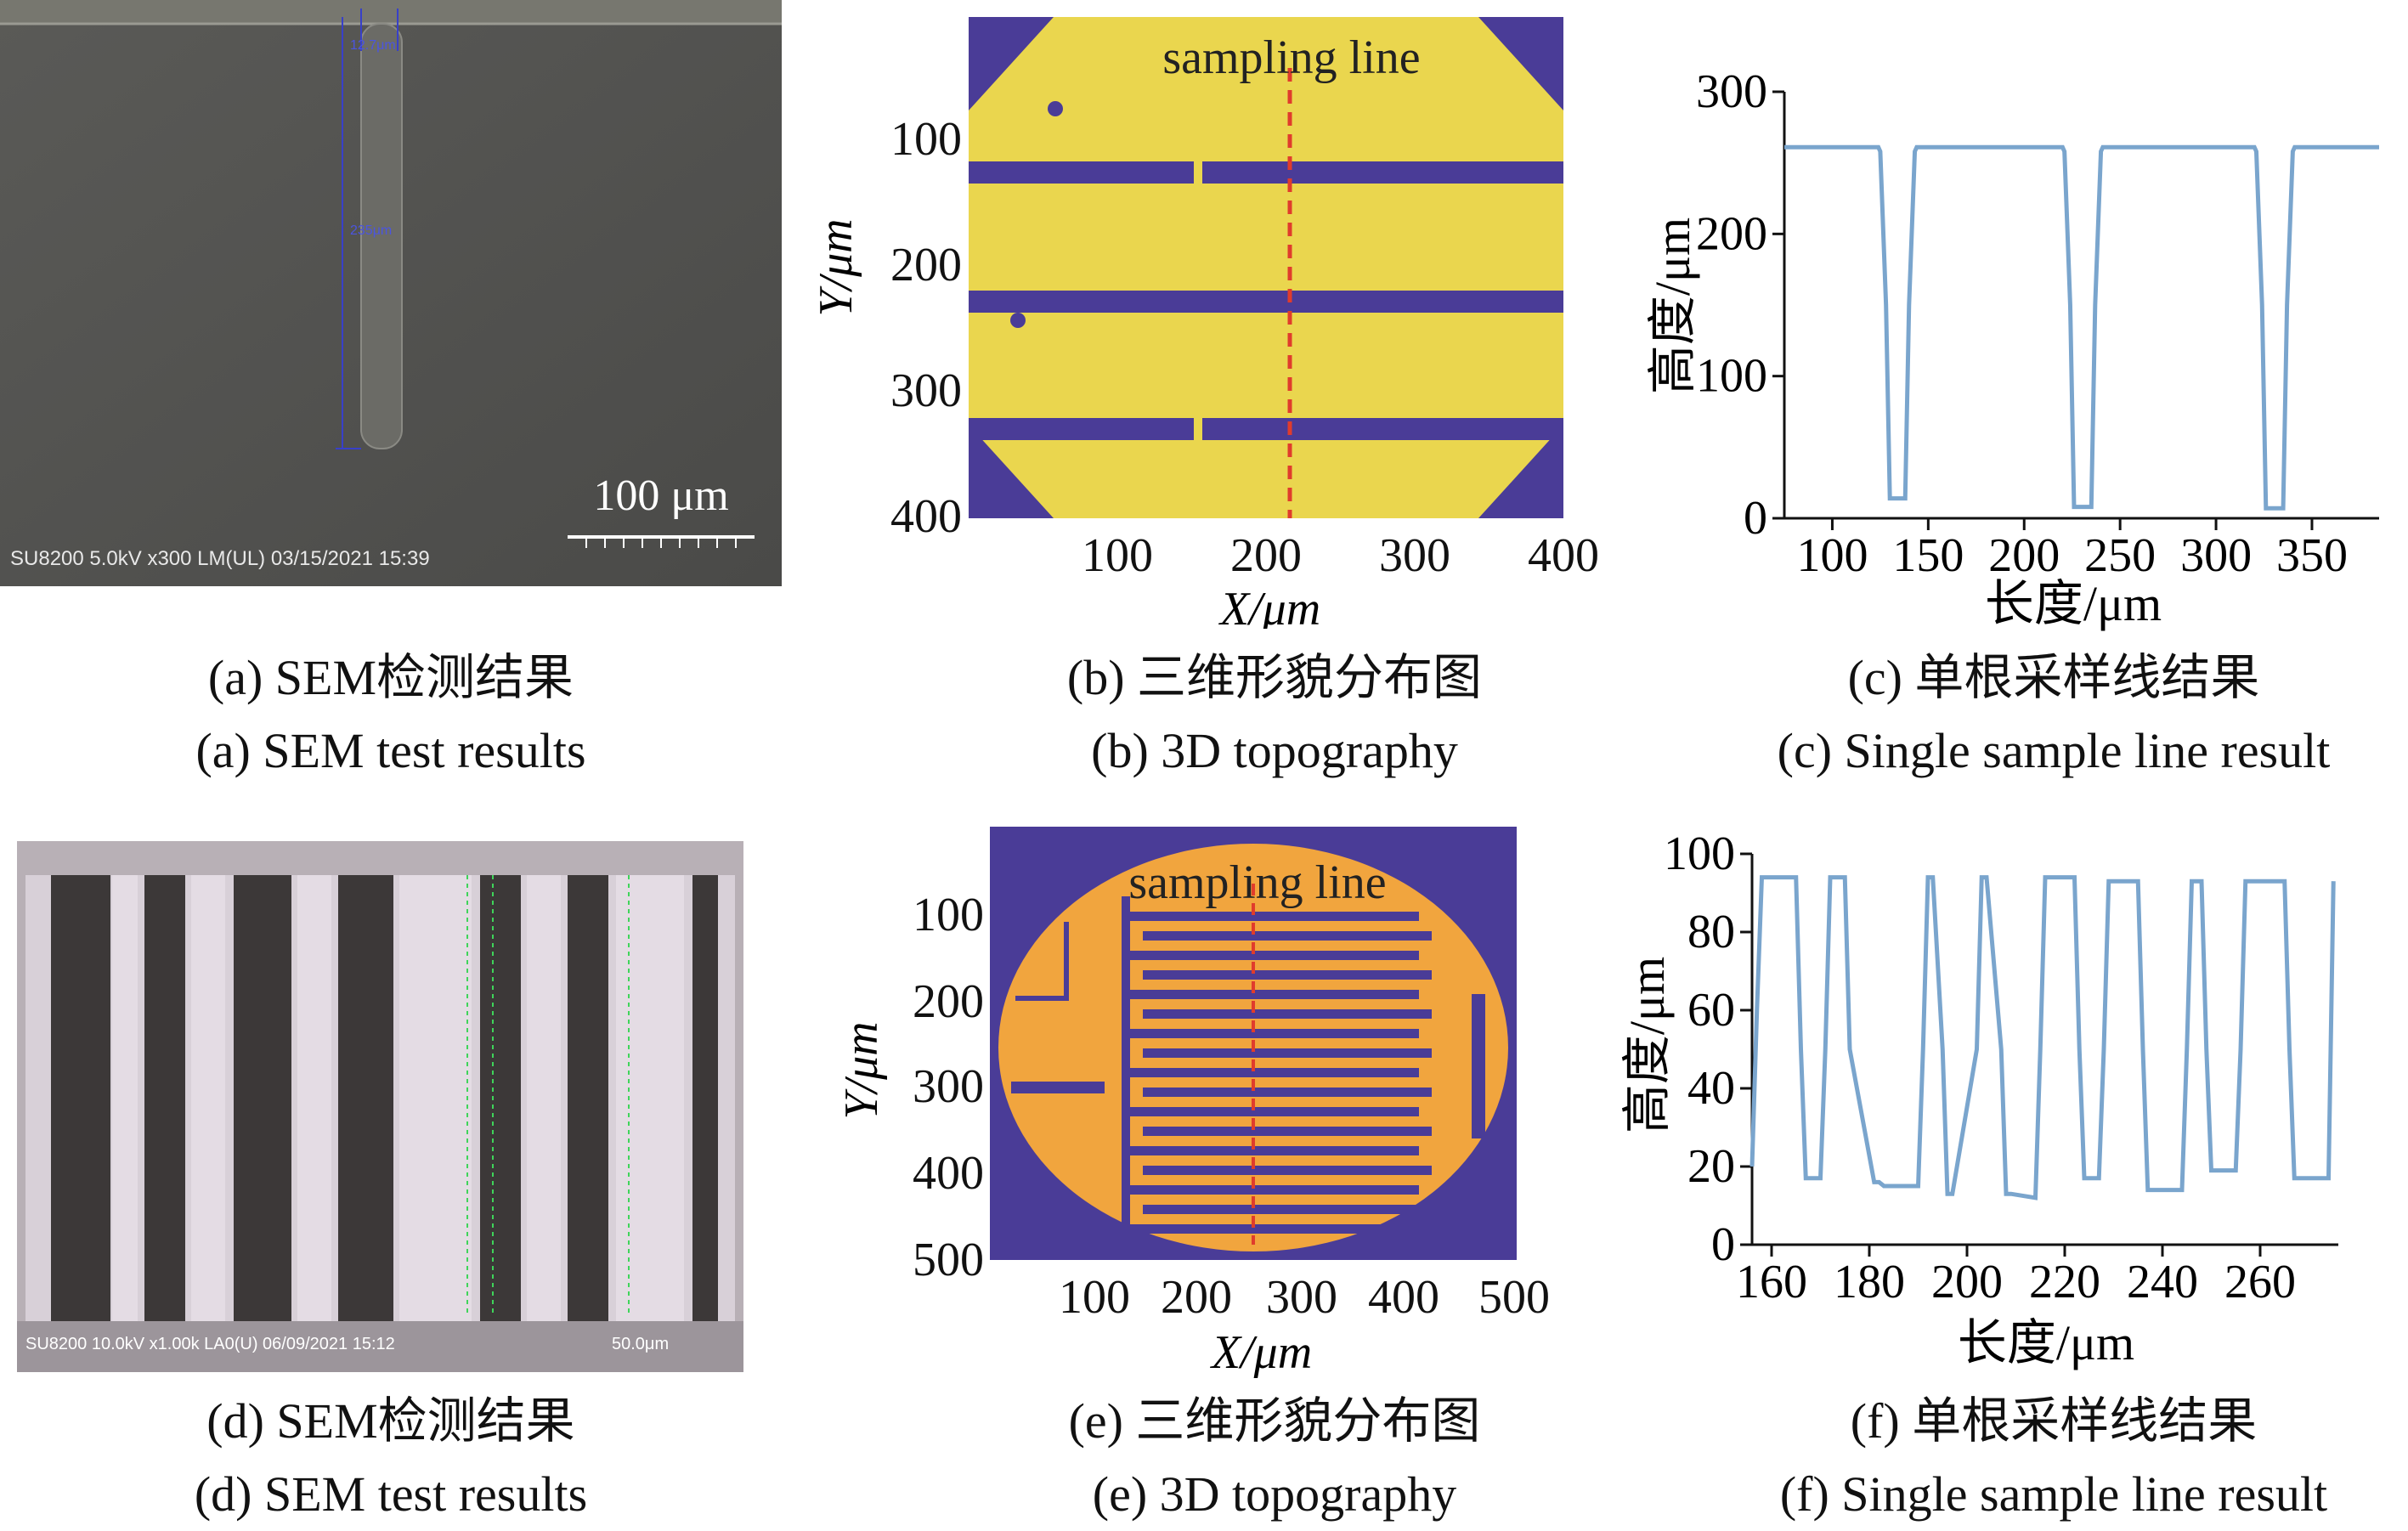 The height and width of the screenshot is (1531, 2408). What do you see at coordinates (1673, 306) in the screenshot?
I see `axis-c-ylabel: 高度/μm` at bounding box center [1673, 306].